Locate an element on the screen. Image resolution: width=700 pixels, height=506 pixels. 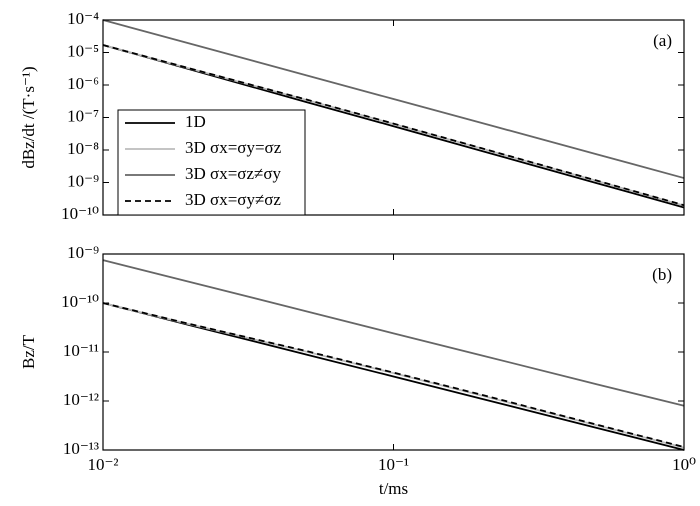
y-tick-label: 10⁻¹³ is located at coordinates (81, 448).